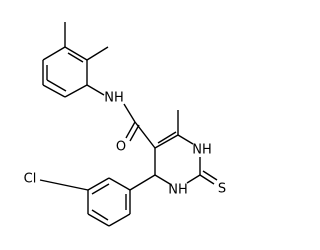 This screenshot has height=250, width=320. I want to click on atom-label: O, so click(121, 147).